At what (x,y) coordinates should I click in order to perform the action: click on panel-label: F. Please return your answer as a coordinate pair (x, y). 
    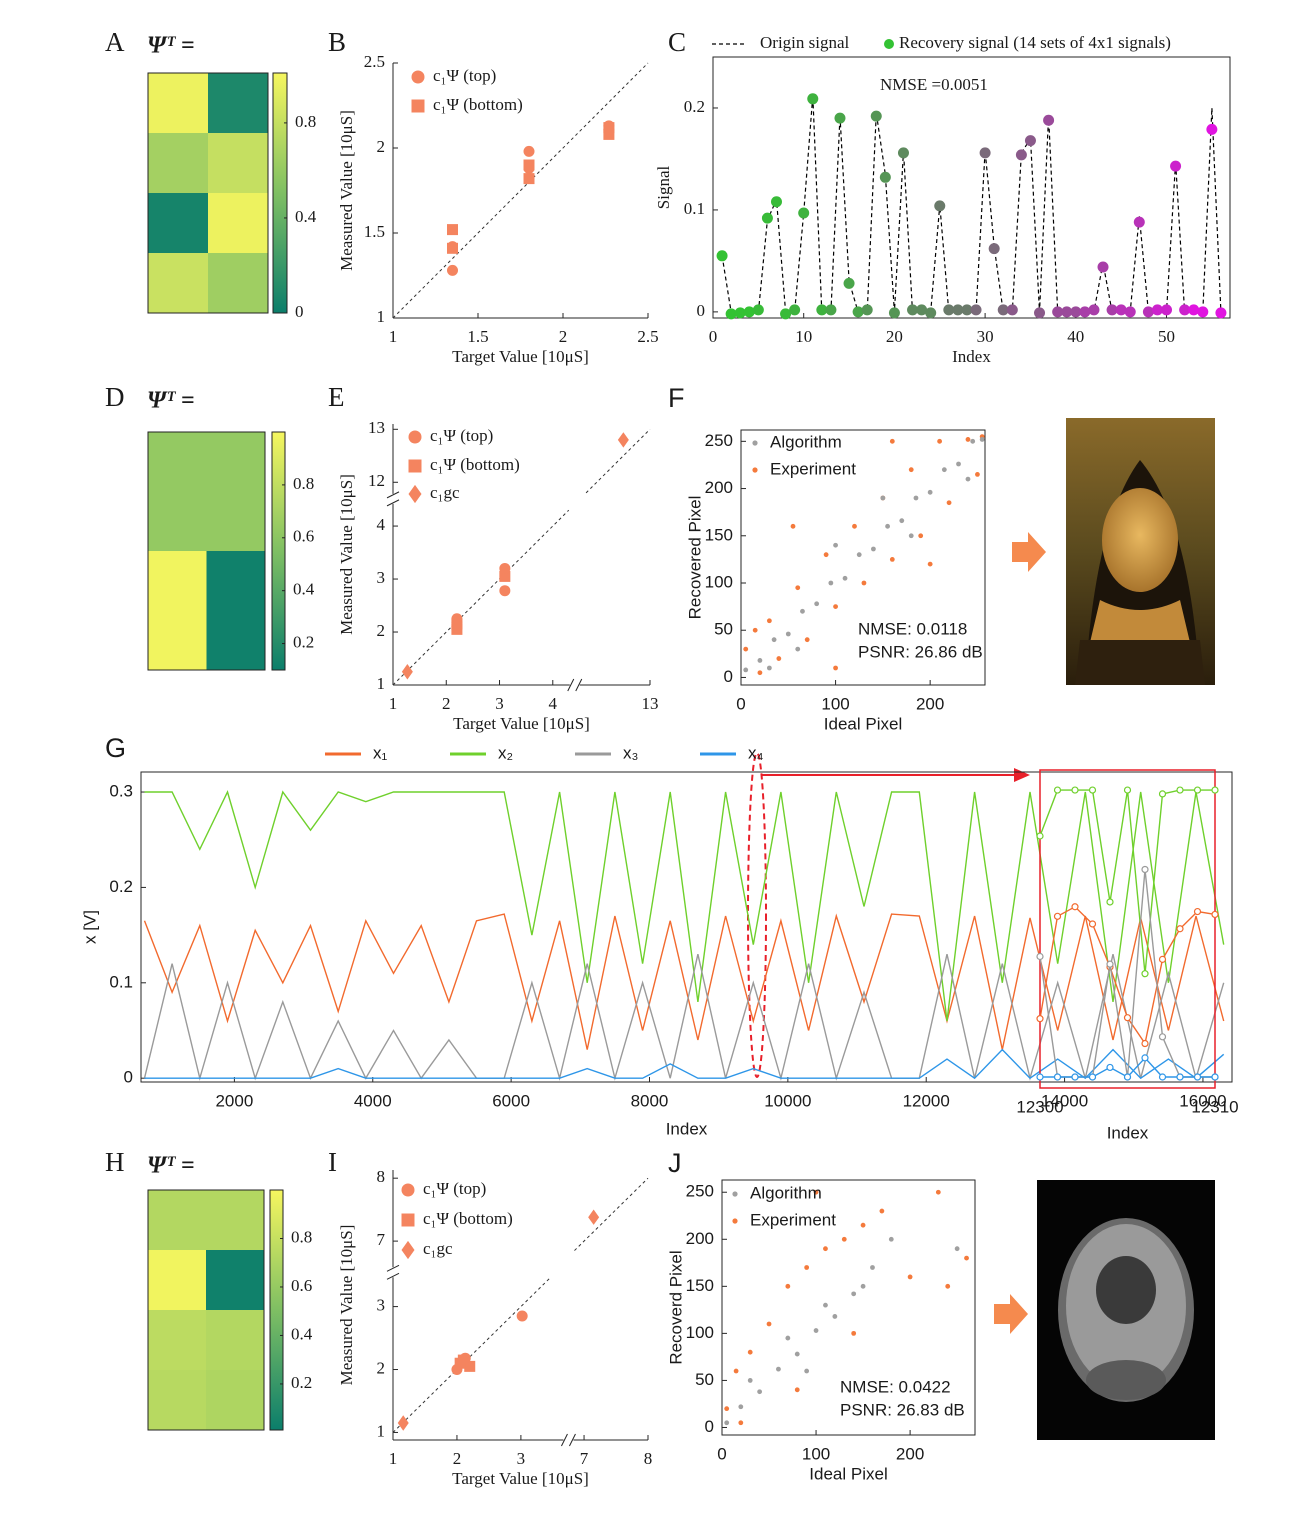
    Looking at the image, I should click on (676, 398).